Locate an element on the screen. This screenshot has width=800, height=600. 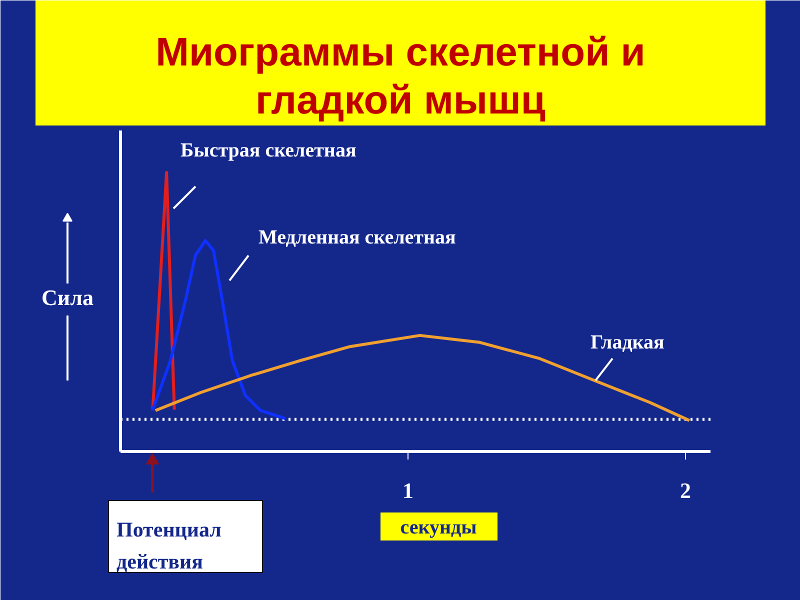
x-axis-title: секунды is located at coordinates (439, 527).